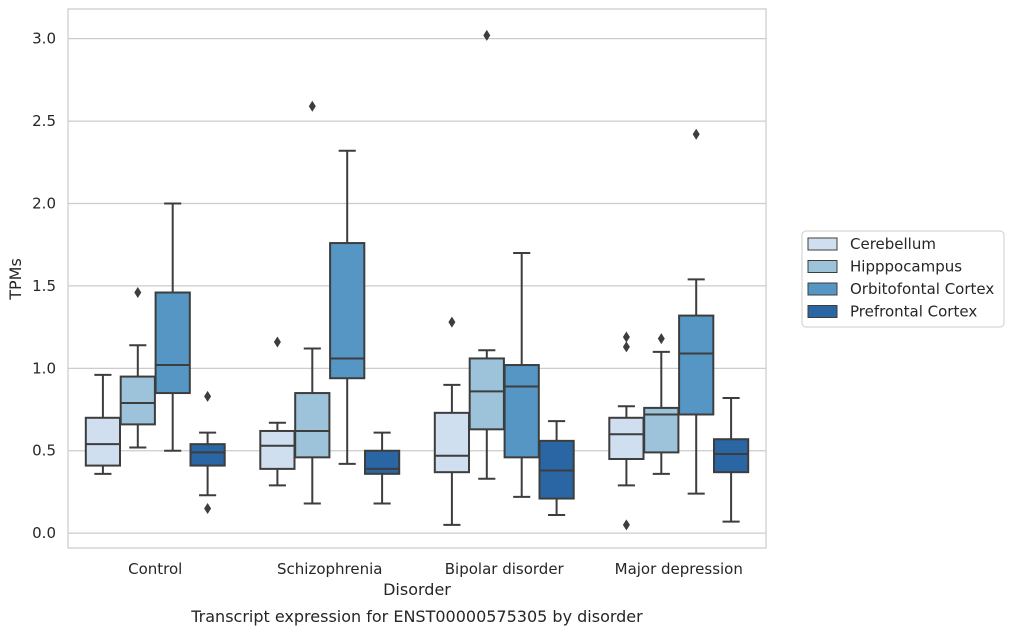  Describe the element at coordinates (696, 311) in the screenshot. I see `box-orbitofontal-cortex-major-depression` at that location.